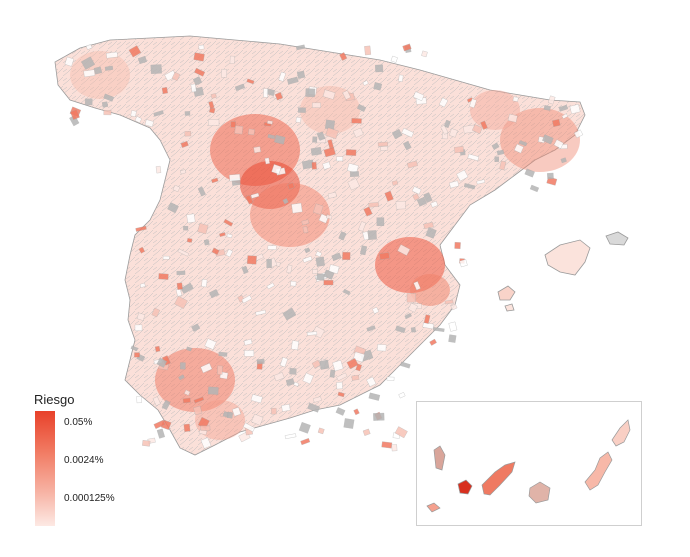 This screenshot has width=690, height=557. What do you see at coordinates (506, 293) in the screenshot?
I see `ibiza` at bounding box center [506, 293].